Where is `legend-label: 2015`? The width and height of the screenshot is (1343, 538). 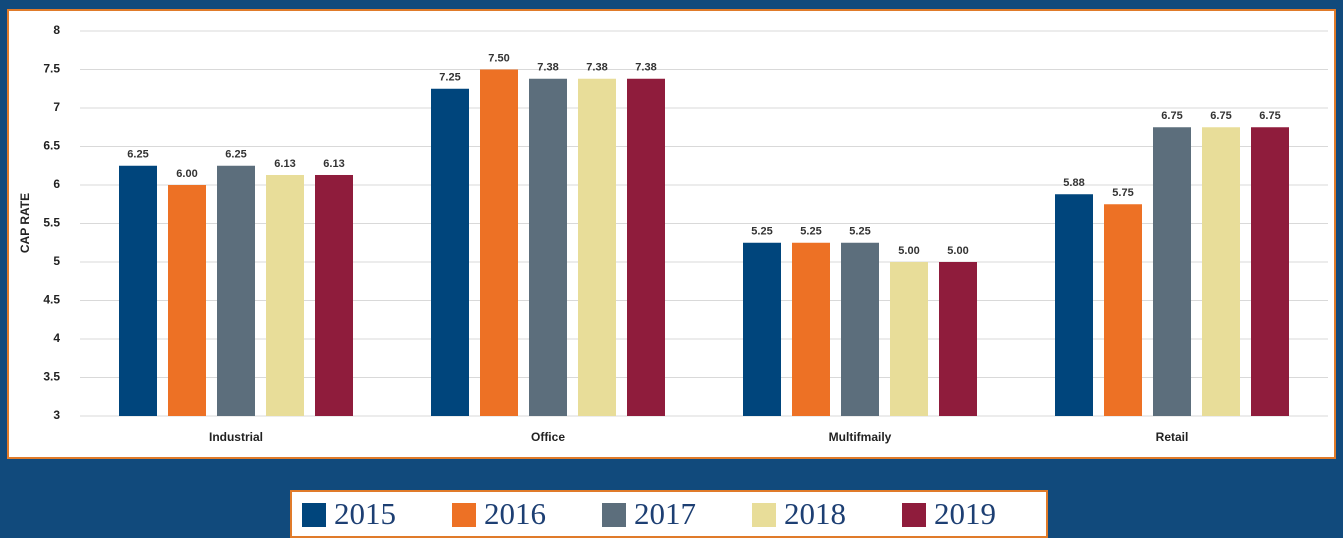
legend-label: 2015 is located at coordinates (365, 513).